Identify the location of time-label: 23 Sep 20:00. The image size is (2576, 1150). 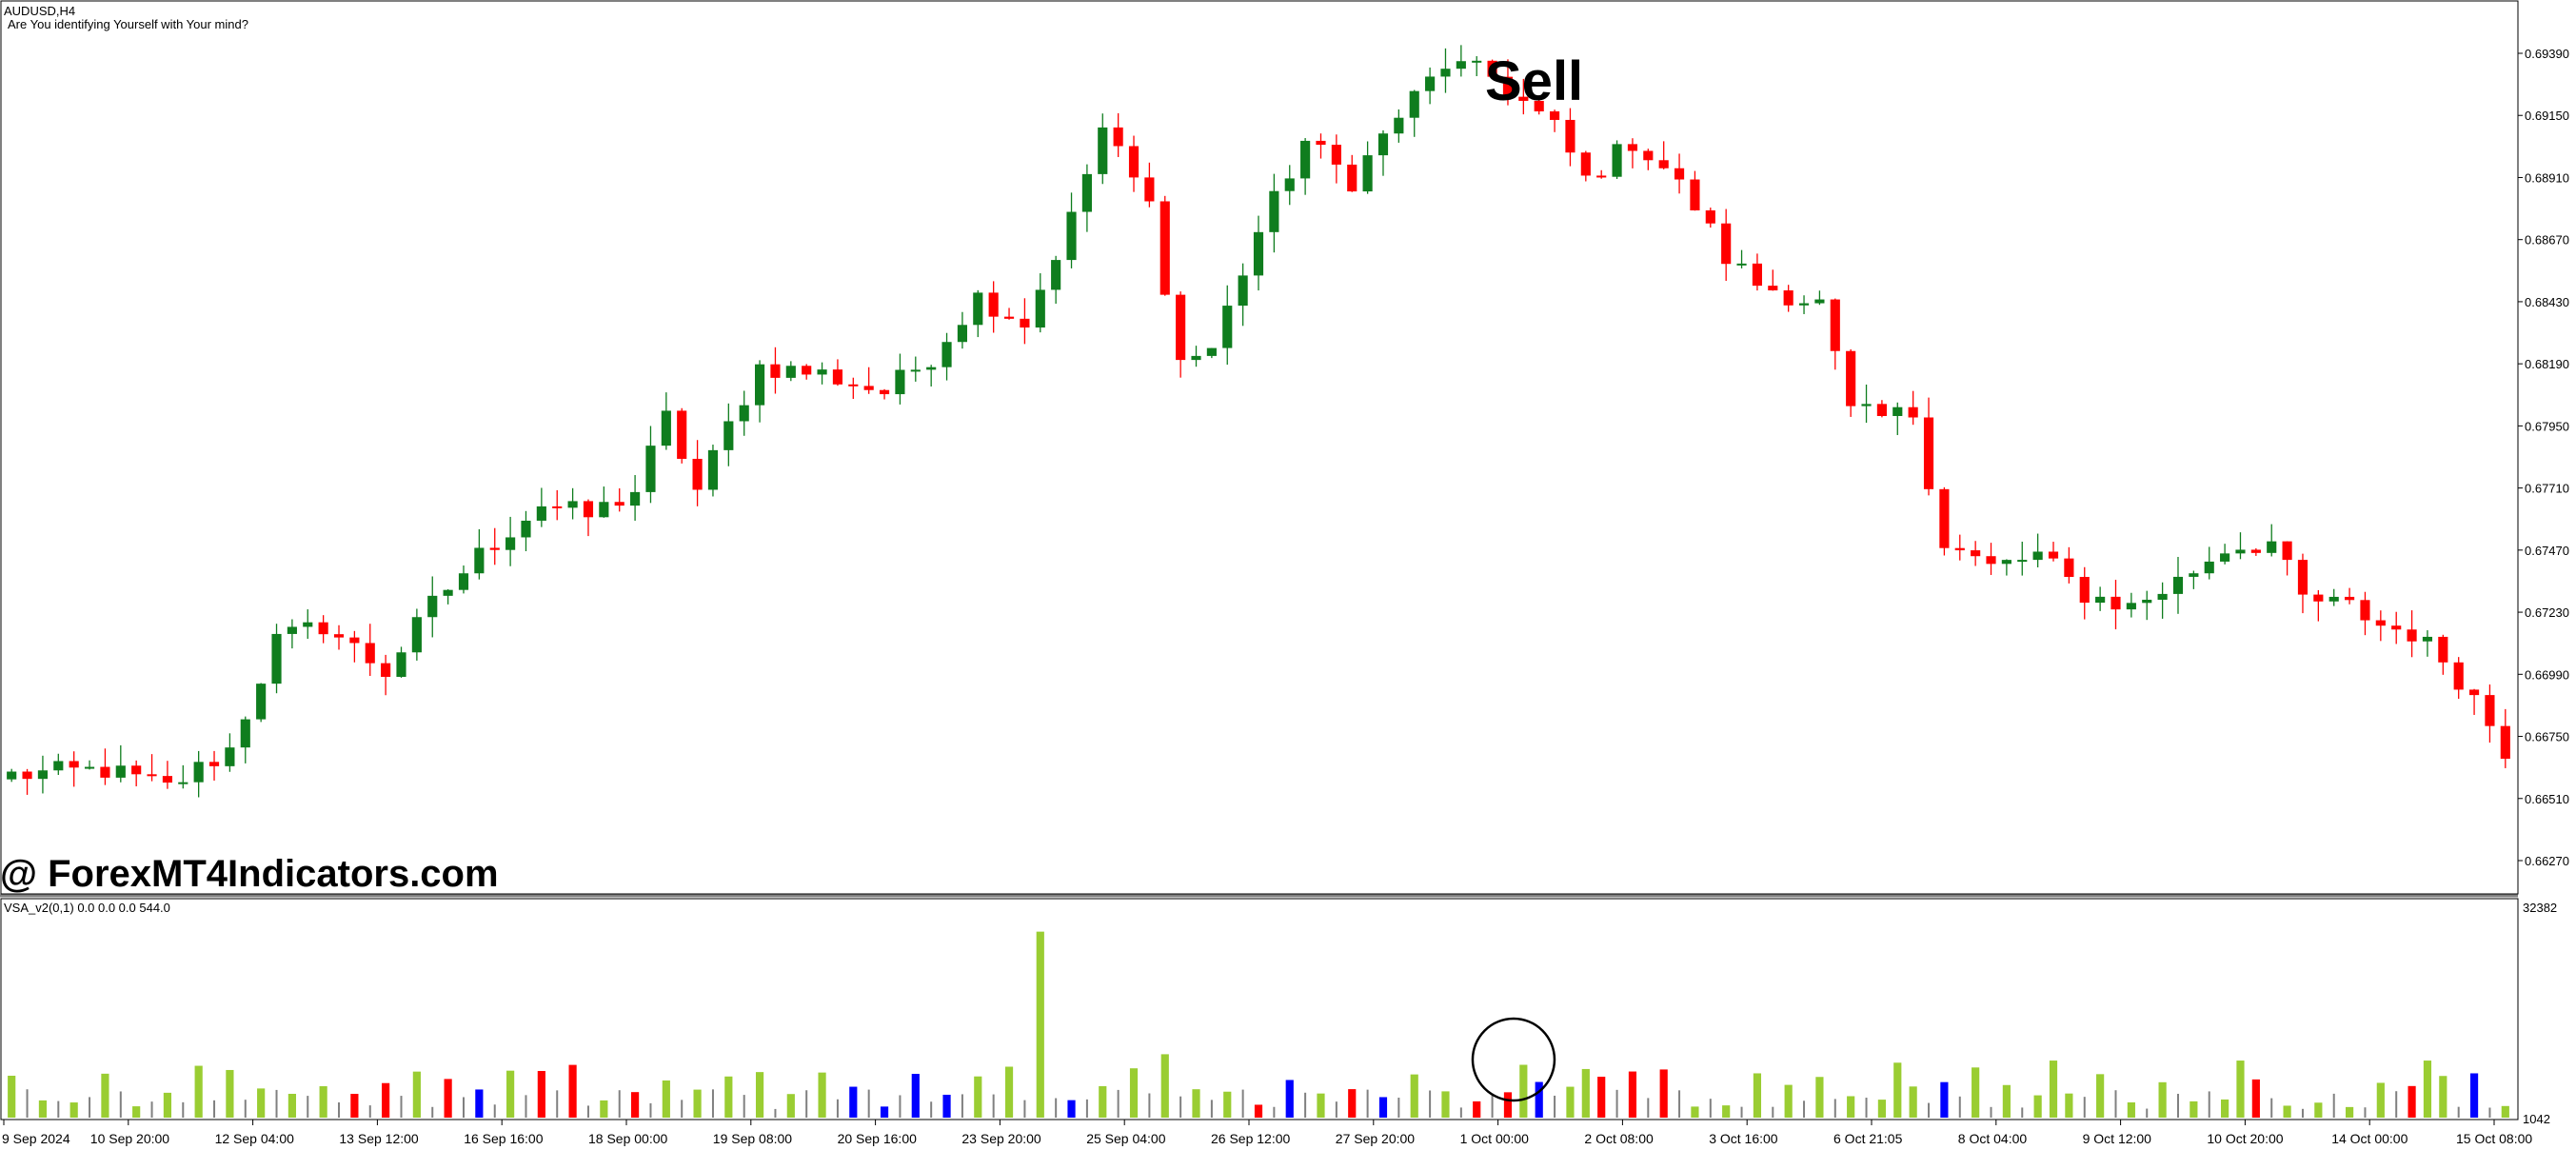
(1001, 1138).